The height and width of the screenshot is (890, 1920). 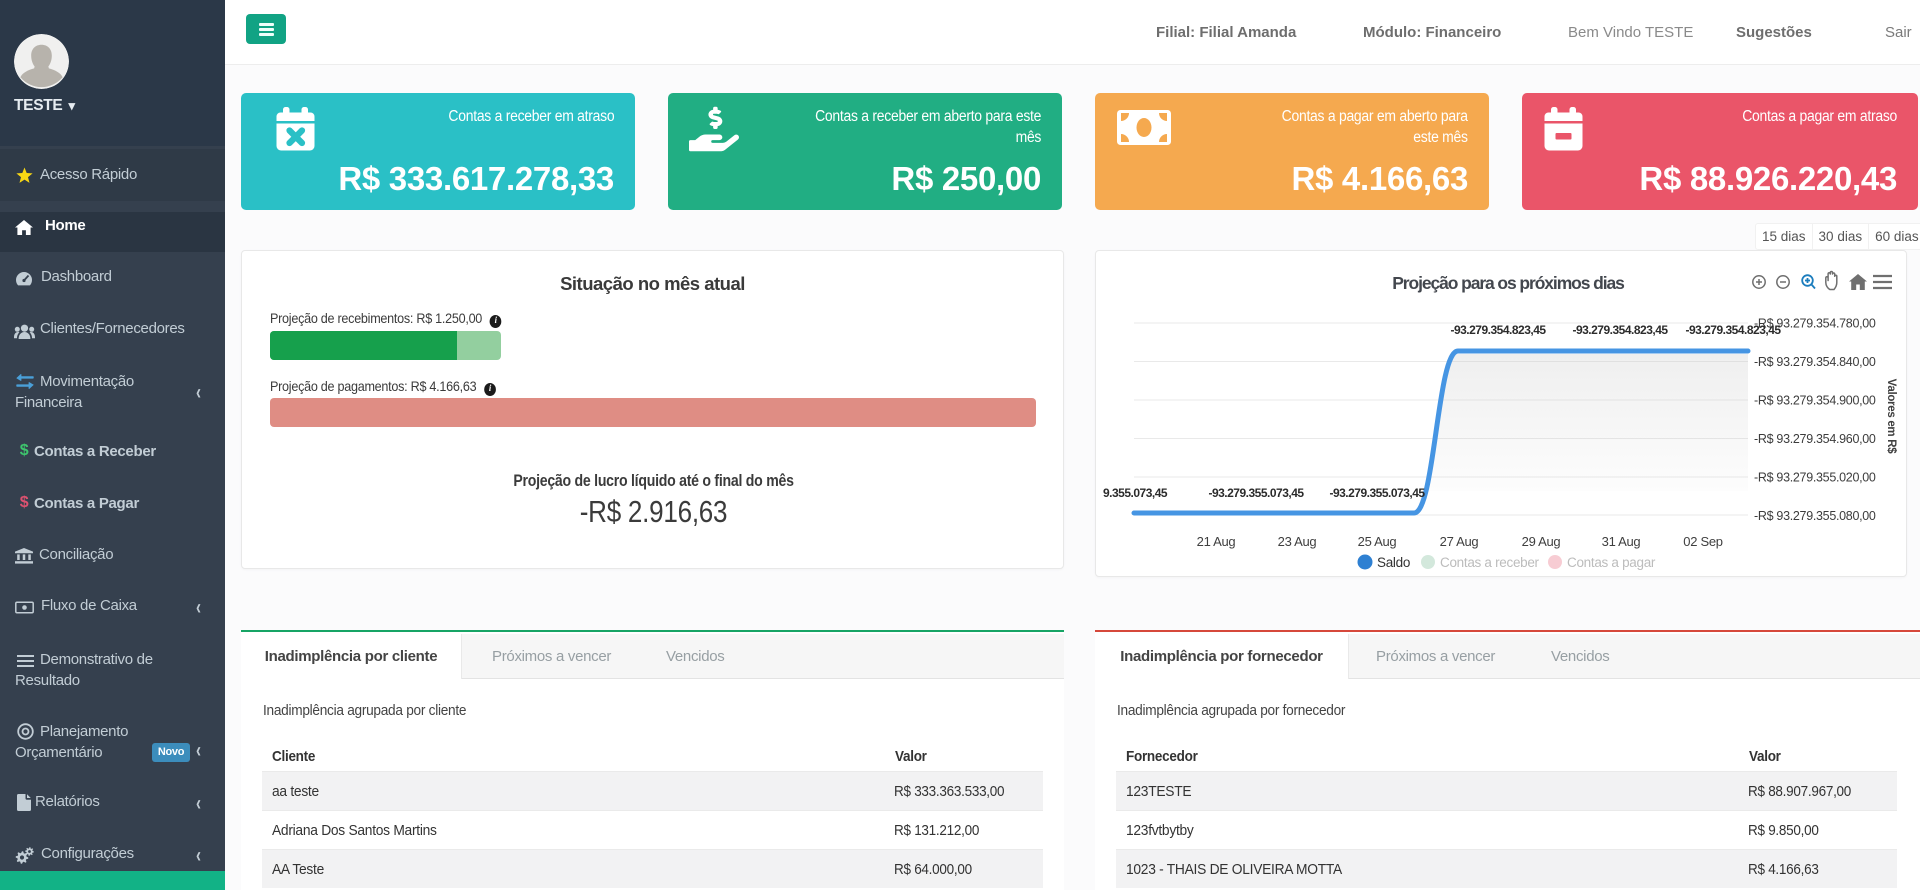 I want to click on svg-text: 02 Sep, so click(x=1702, y=541).